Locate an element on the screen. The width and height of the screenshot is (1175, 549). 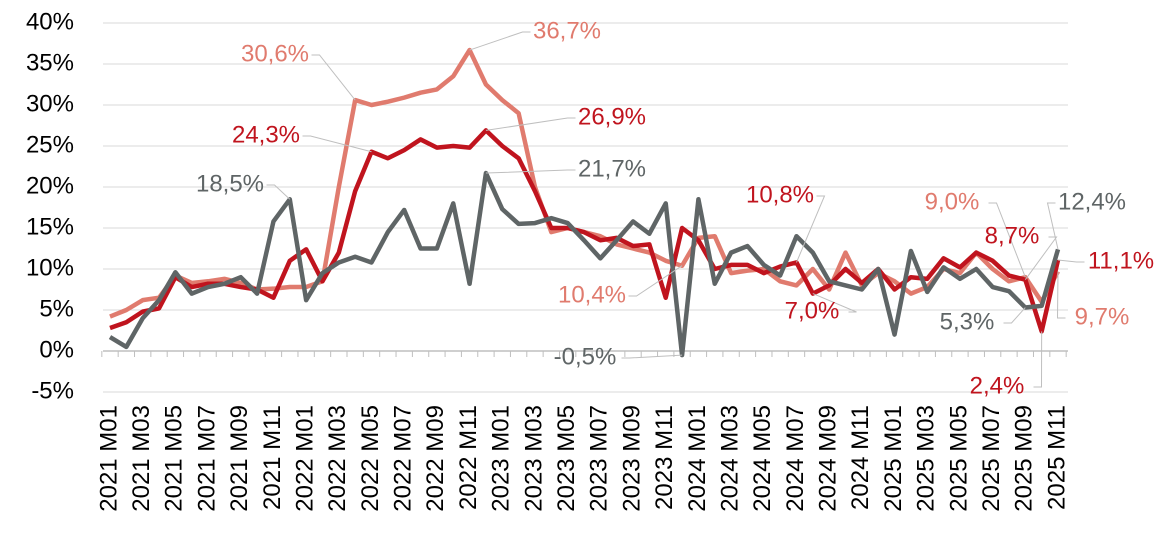
y-tick-label: 0% is located at coordinates (56, 349).